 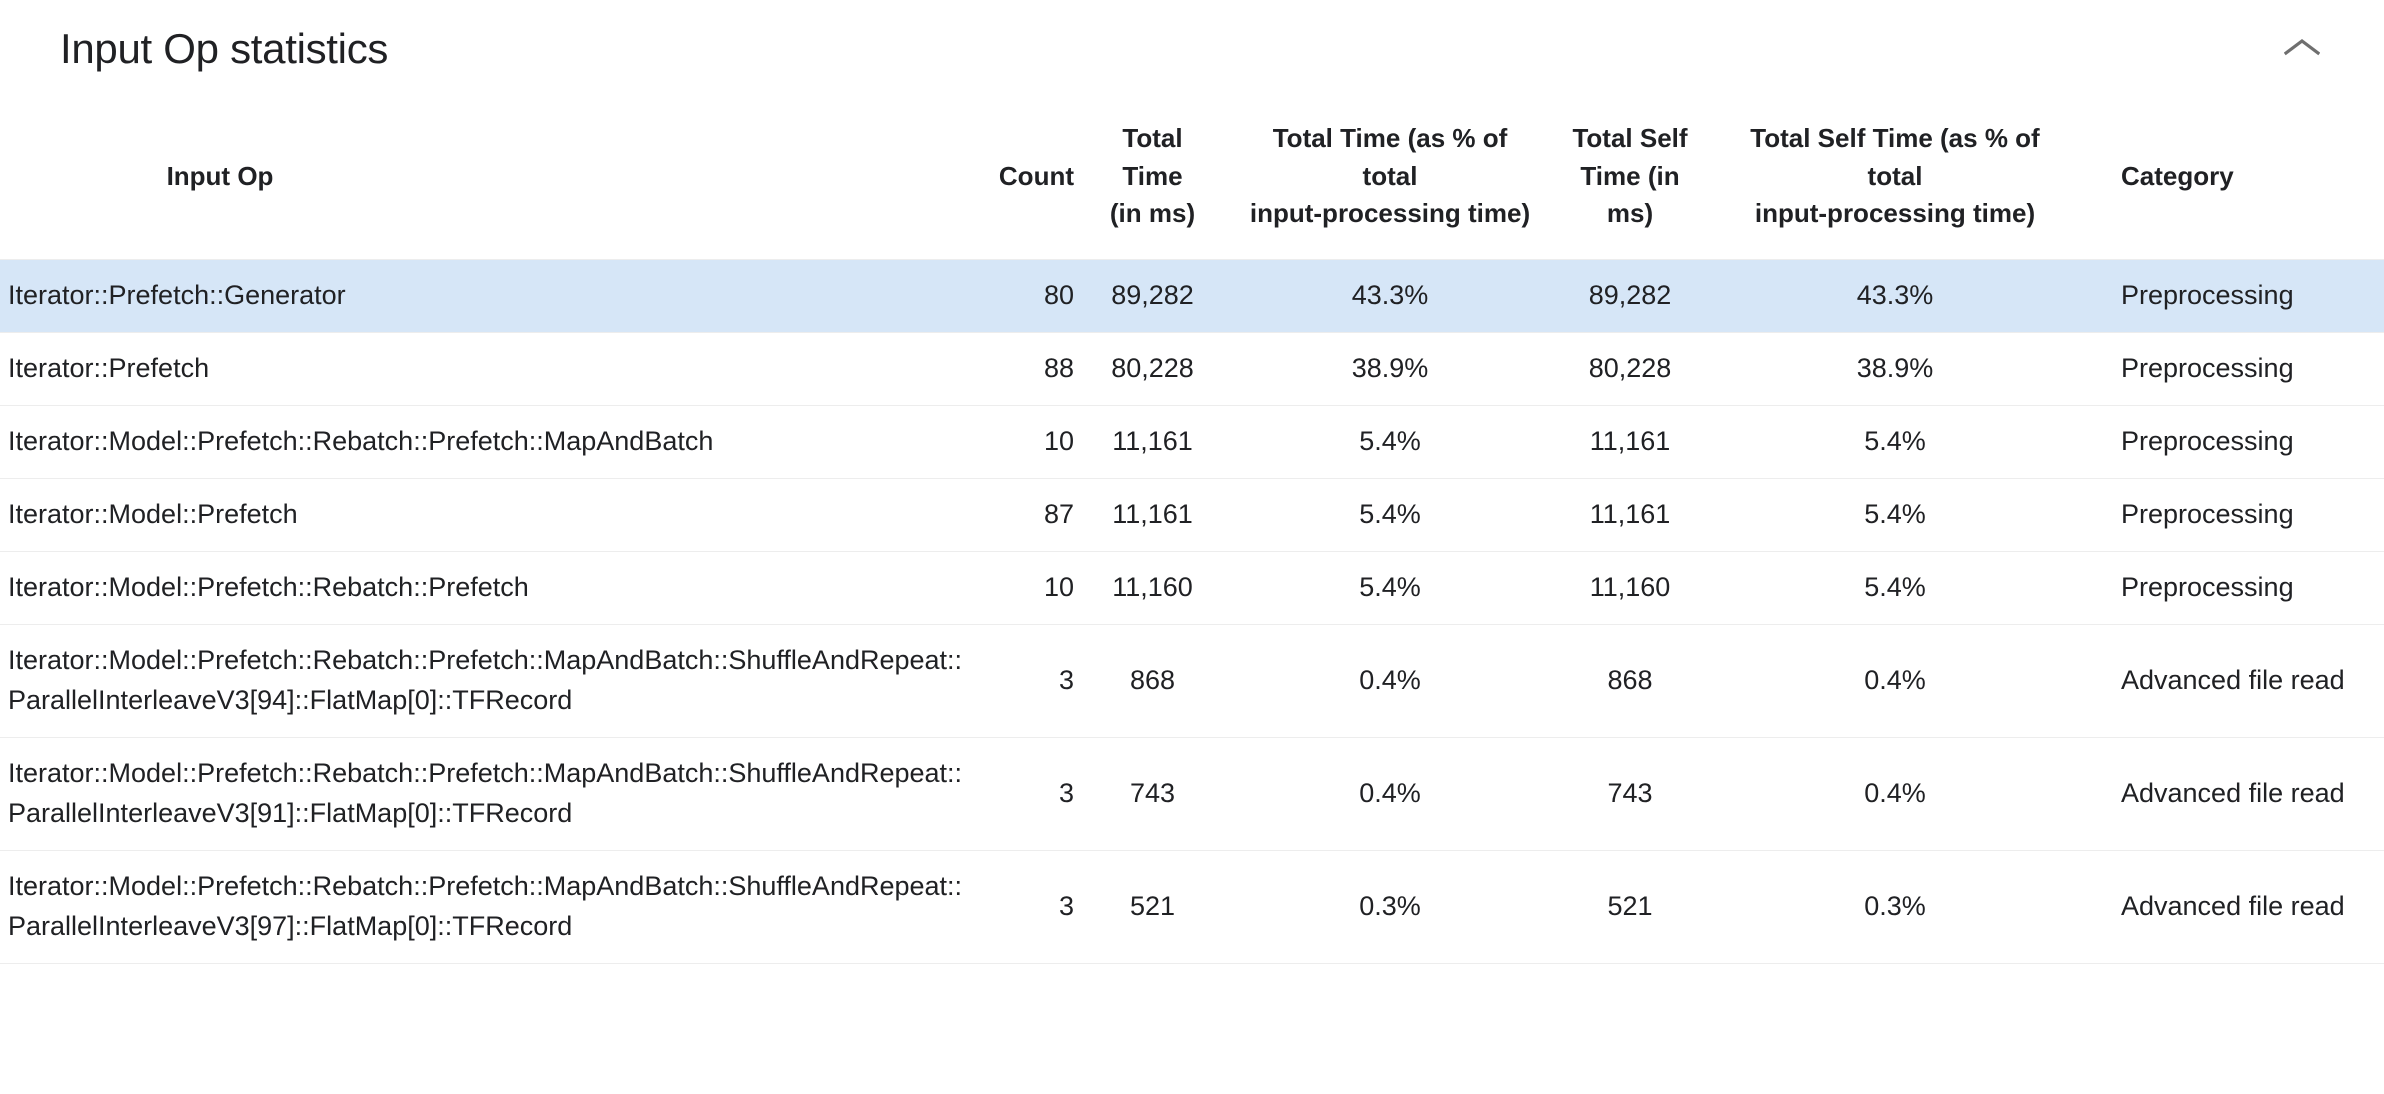 I want to click on column-header-total-self-time-pct-line1: Total Self Time (as % of total, so click(x=1895, y=157).